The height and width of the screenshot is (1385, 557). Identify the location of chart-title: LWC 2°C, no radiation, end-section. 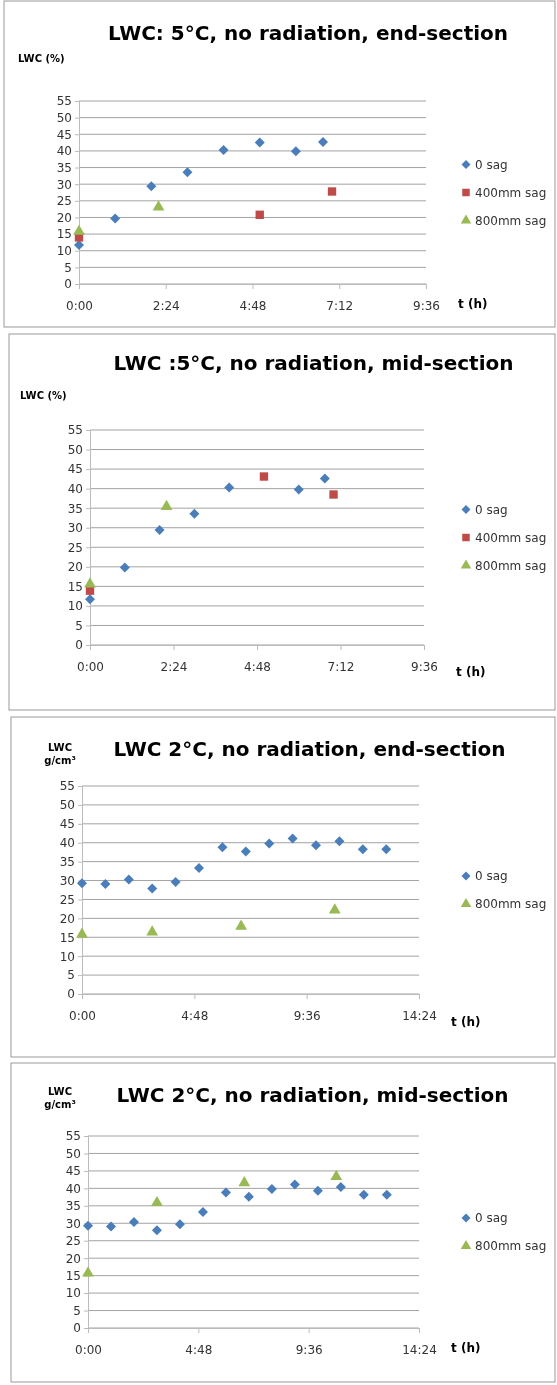
(309, 749).